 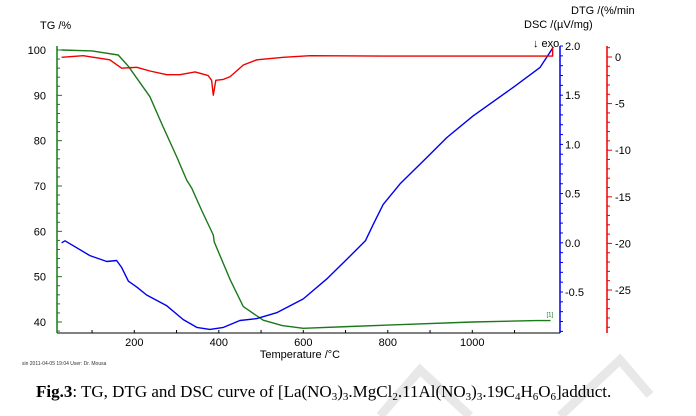 What do you see at coordinates (219, 343) in the screenshot?
I see `x-tick-label: 400` at bounding box center [219, 343].